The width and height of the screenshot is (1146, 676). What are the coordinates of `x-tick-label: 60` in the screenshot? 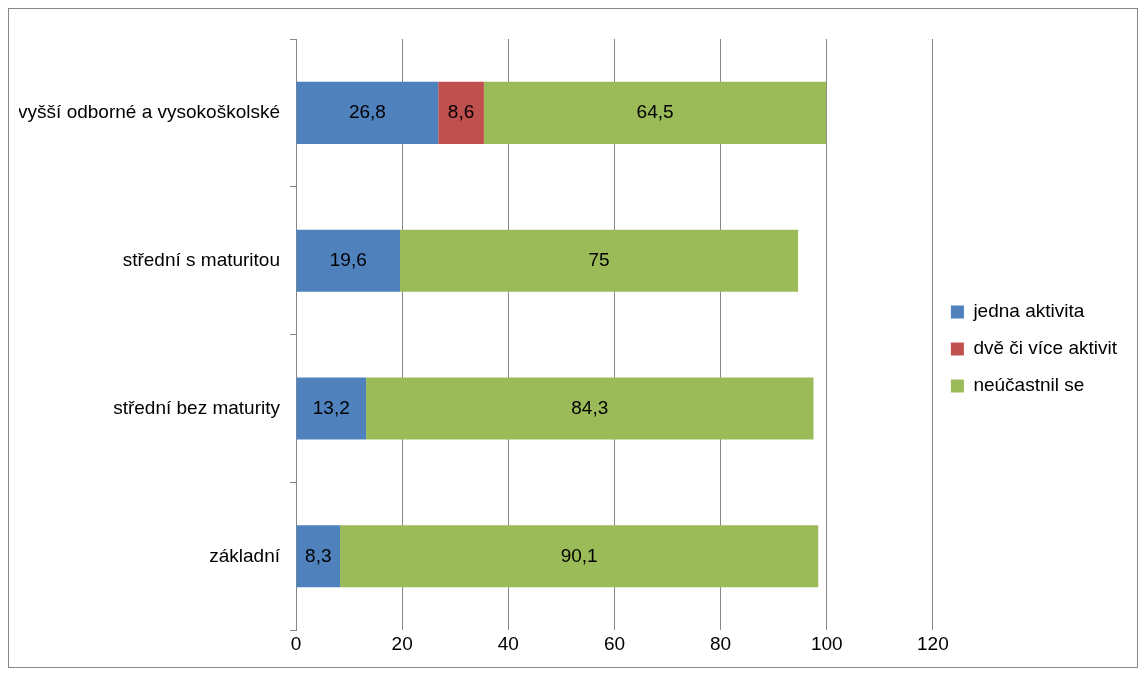 It's located at (614, 643).